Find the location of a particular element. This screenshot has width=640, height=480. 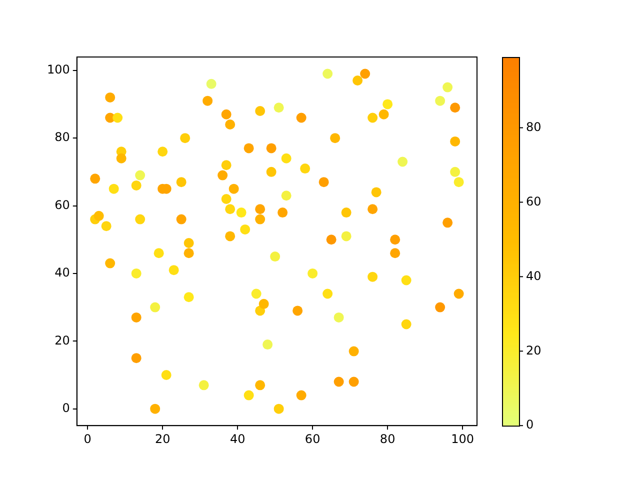

y-tick-label: 20 is located at coordinates (62, 340).